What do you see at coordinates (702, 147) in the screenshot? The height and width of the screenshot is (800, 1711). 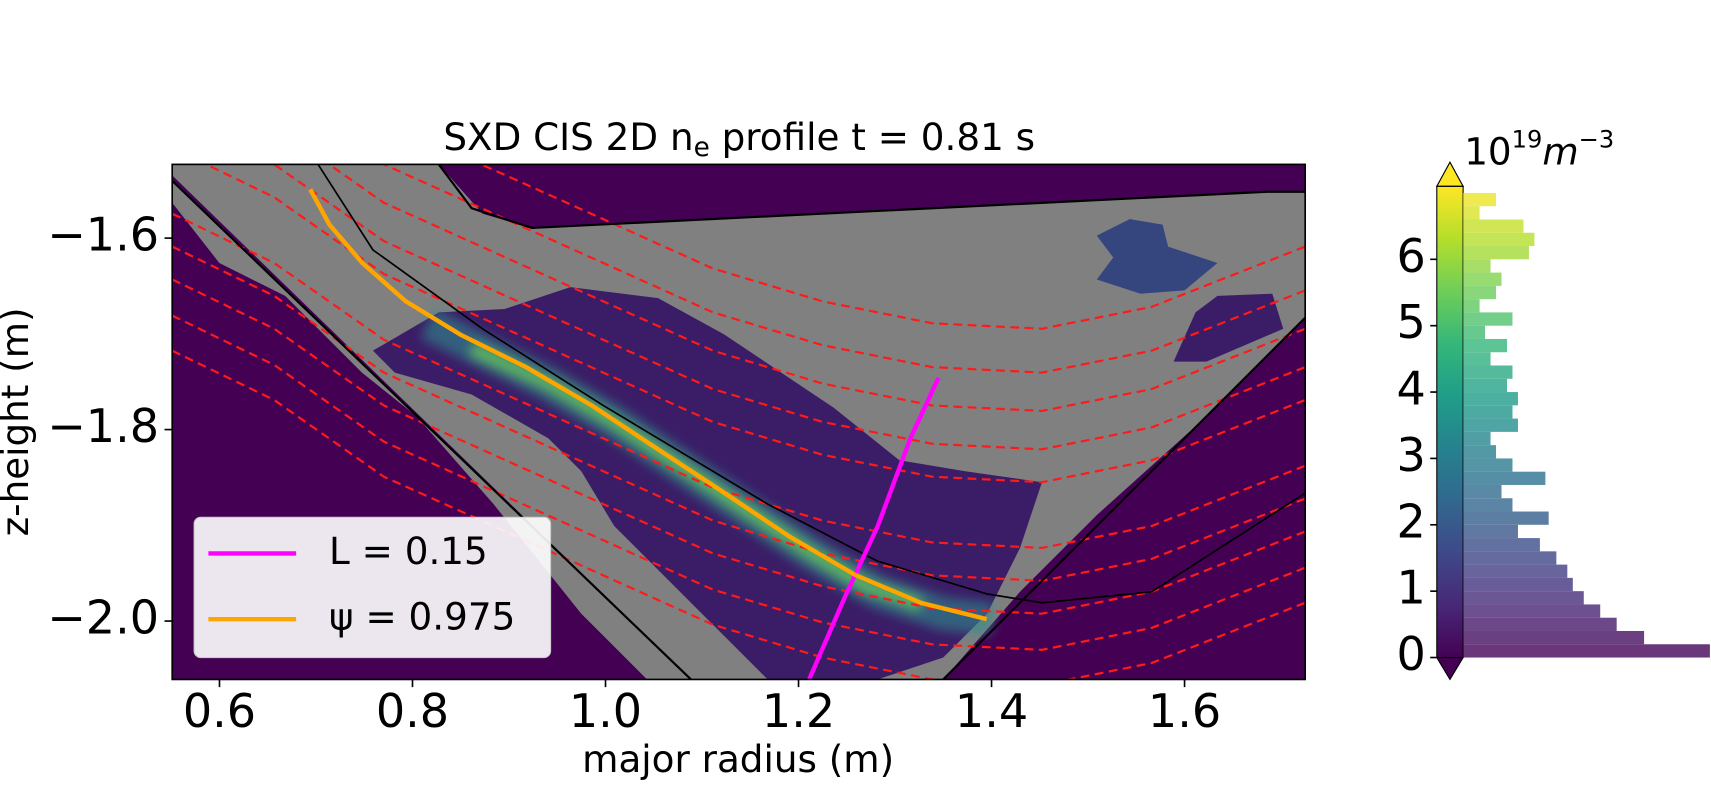 I see `title-subscript: e` at bounding box center [702, 147].